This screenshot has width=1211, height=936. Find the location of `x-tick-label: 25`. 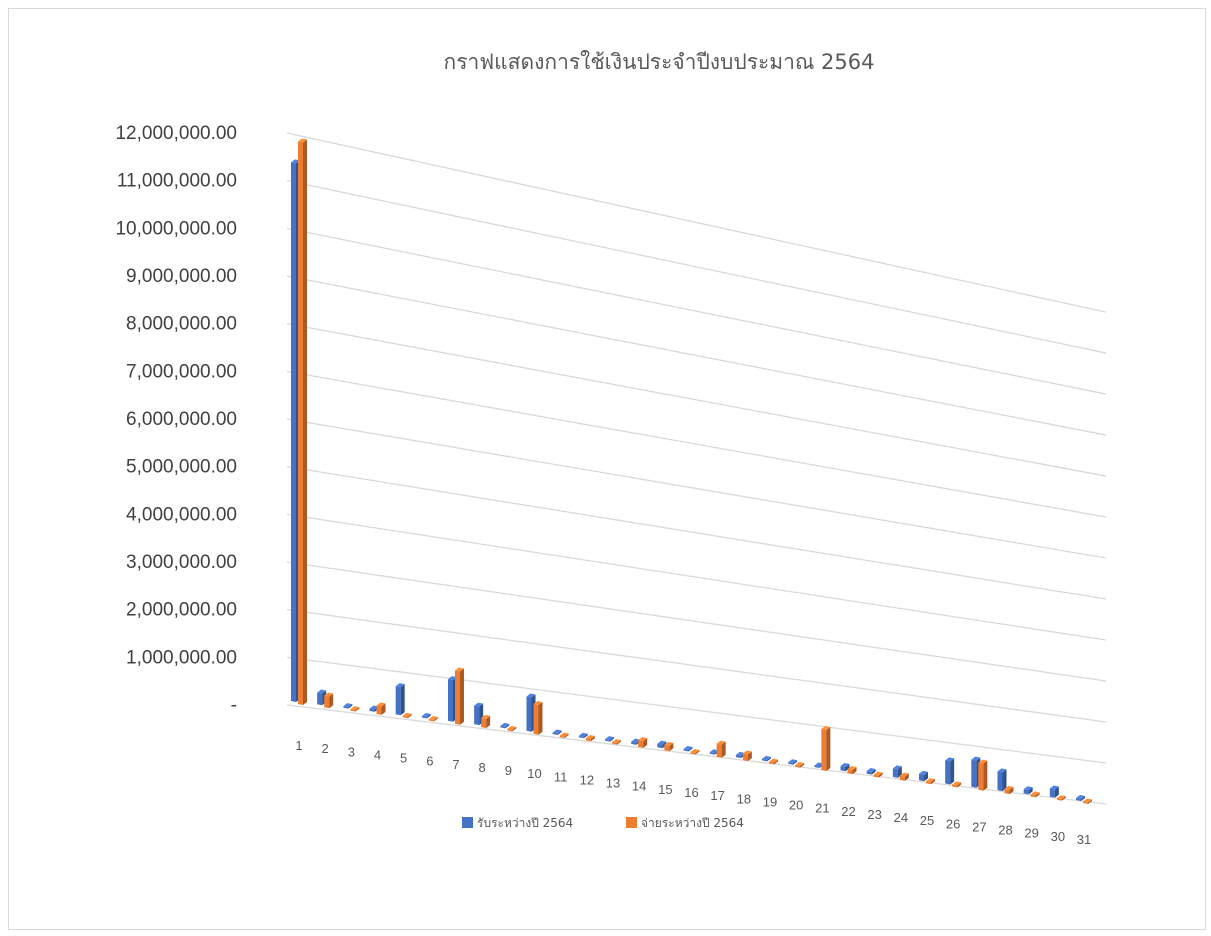

x-tick-label: 25 is located at coordinates (927, 820).